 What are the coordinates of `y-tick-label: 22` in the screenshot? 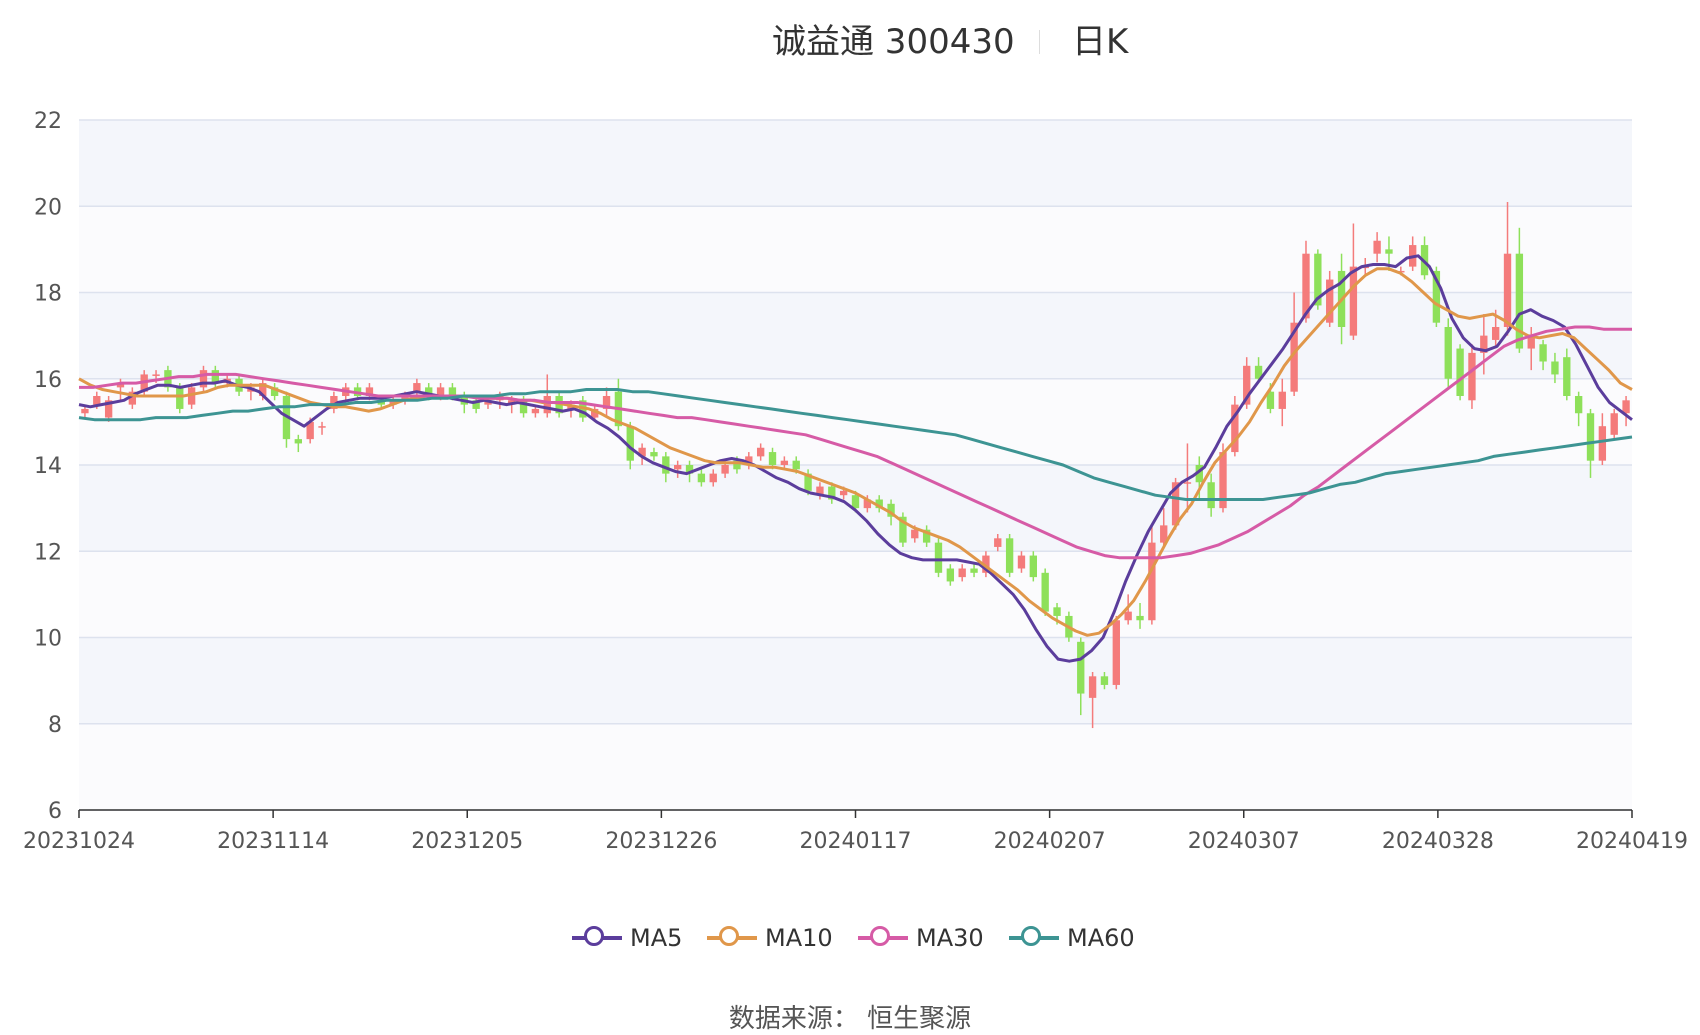 It's located at (48, 121).